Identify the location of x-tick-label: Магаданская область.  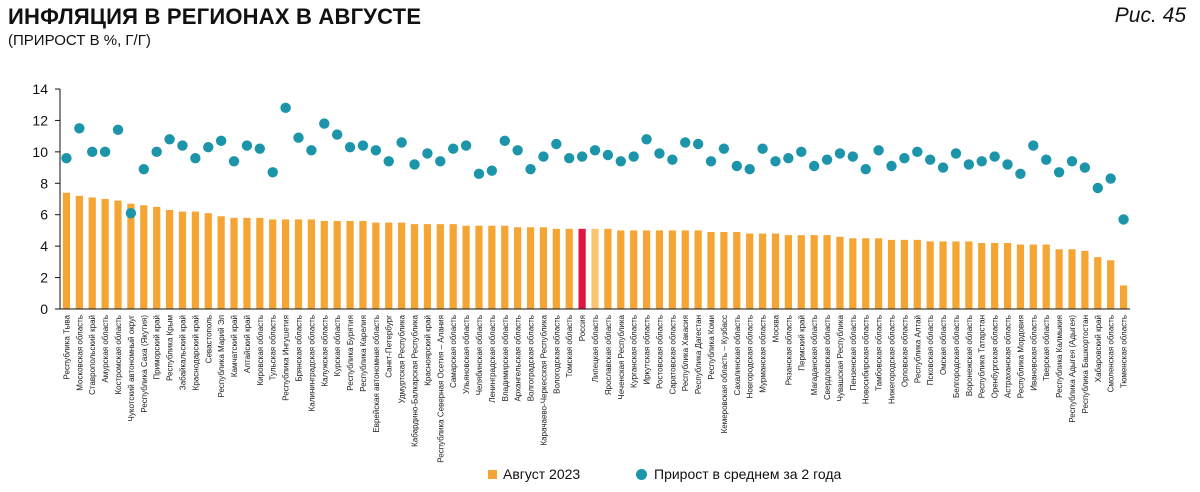
(814, 355).